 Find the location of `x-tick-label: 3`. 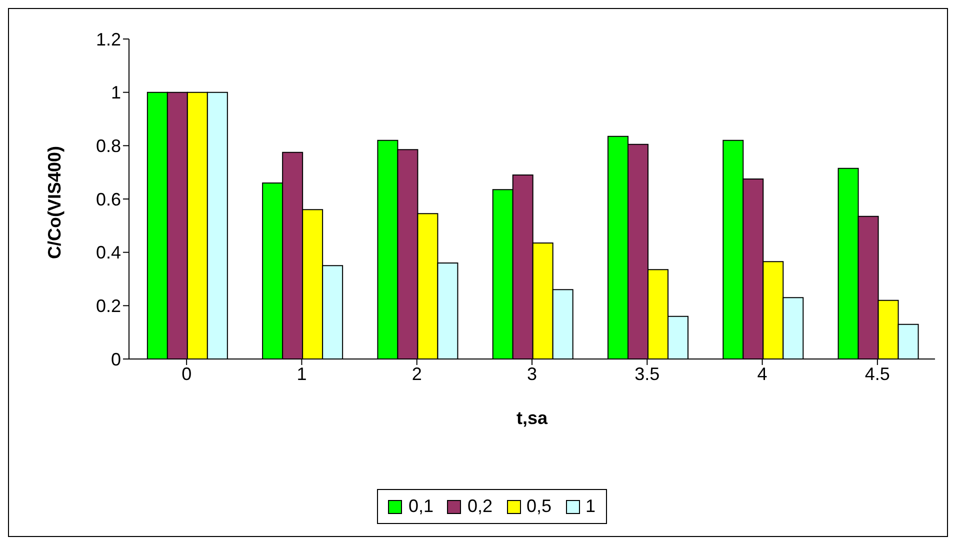

x-tick-label: 3 is located at coordinates (532, 374).